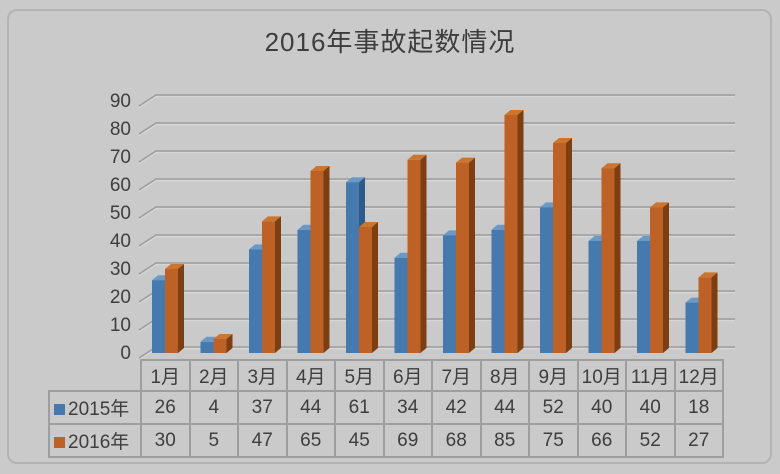  Describe the element at coordinates (507, 288) in the screenshot. I see `bar-2015年-8月-side` at that location.